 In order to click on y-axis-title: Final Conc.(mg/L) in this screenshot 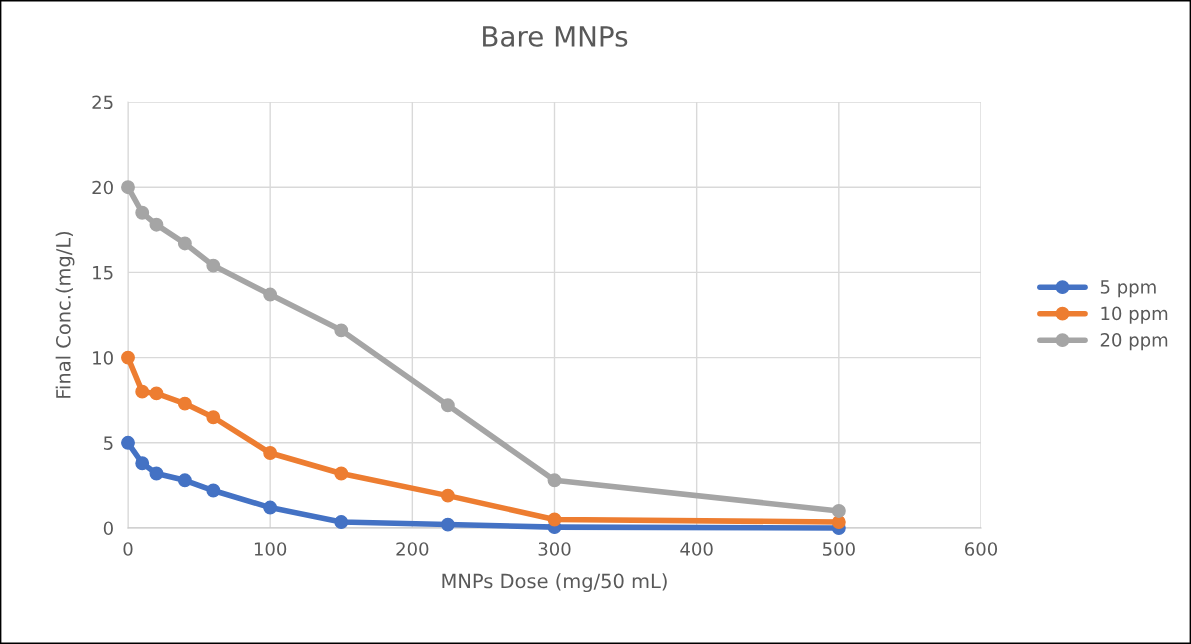, I will do `click(65, 314)`.